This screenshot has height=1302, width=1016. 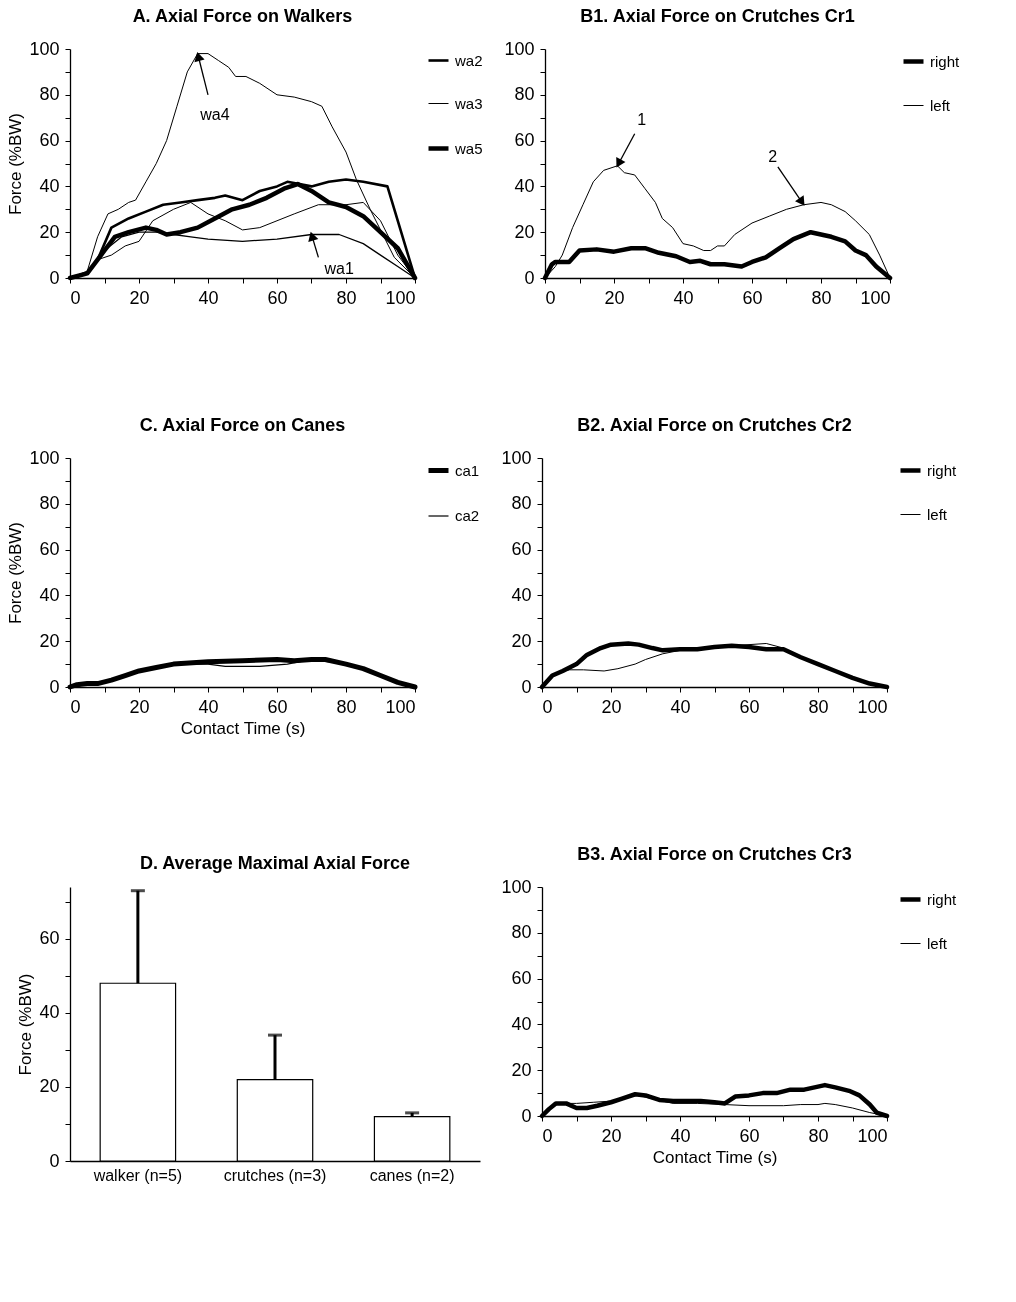 I want to click on chart-title: D. Average Maximal Axial Force, so click(x=275, y=863).